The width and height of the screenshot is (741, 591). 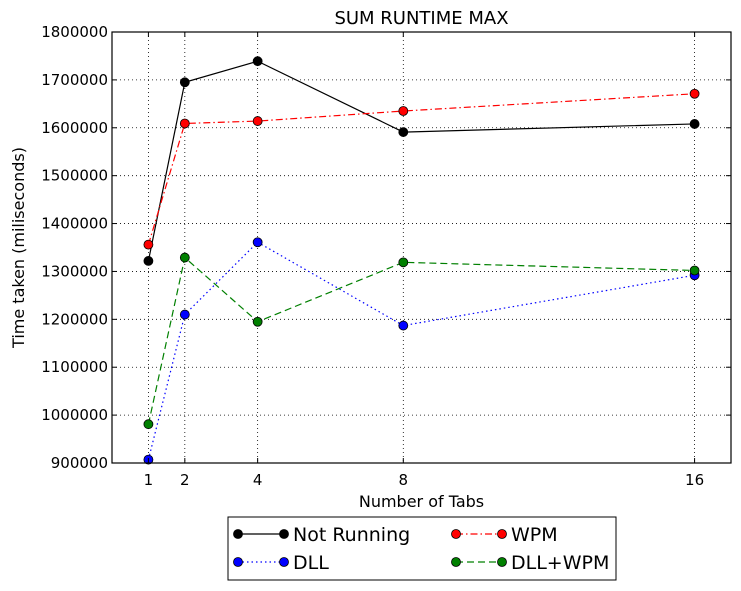 I want to click on legend-label: DLL, so click(x=311, y=563).